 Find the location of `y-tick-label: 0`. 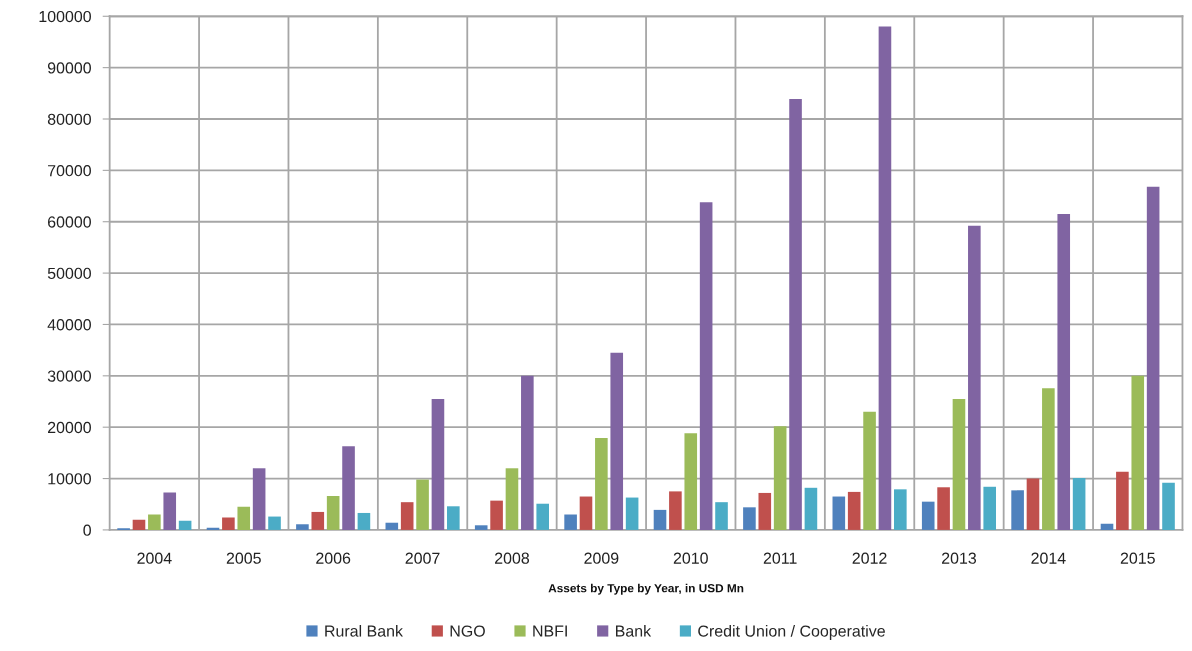

y-tick-label: 0 is located at coordinates (87, 530).